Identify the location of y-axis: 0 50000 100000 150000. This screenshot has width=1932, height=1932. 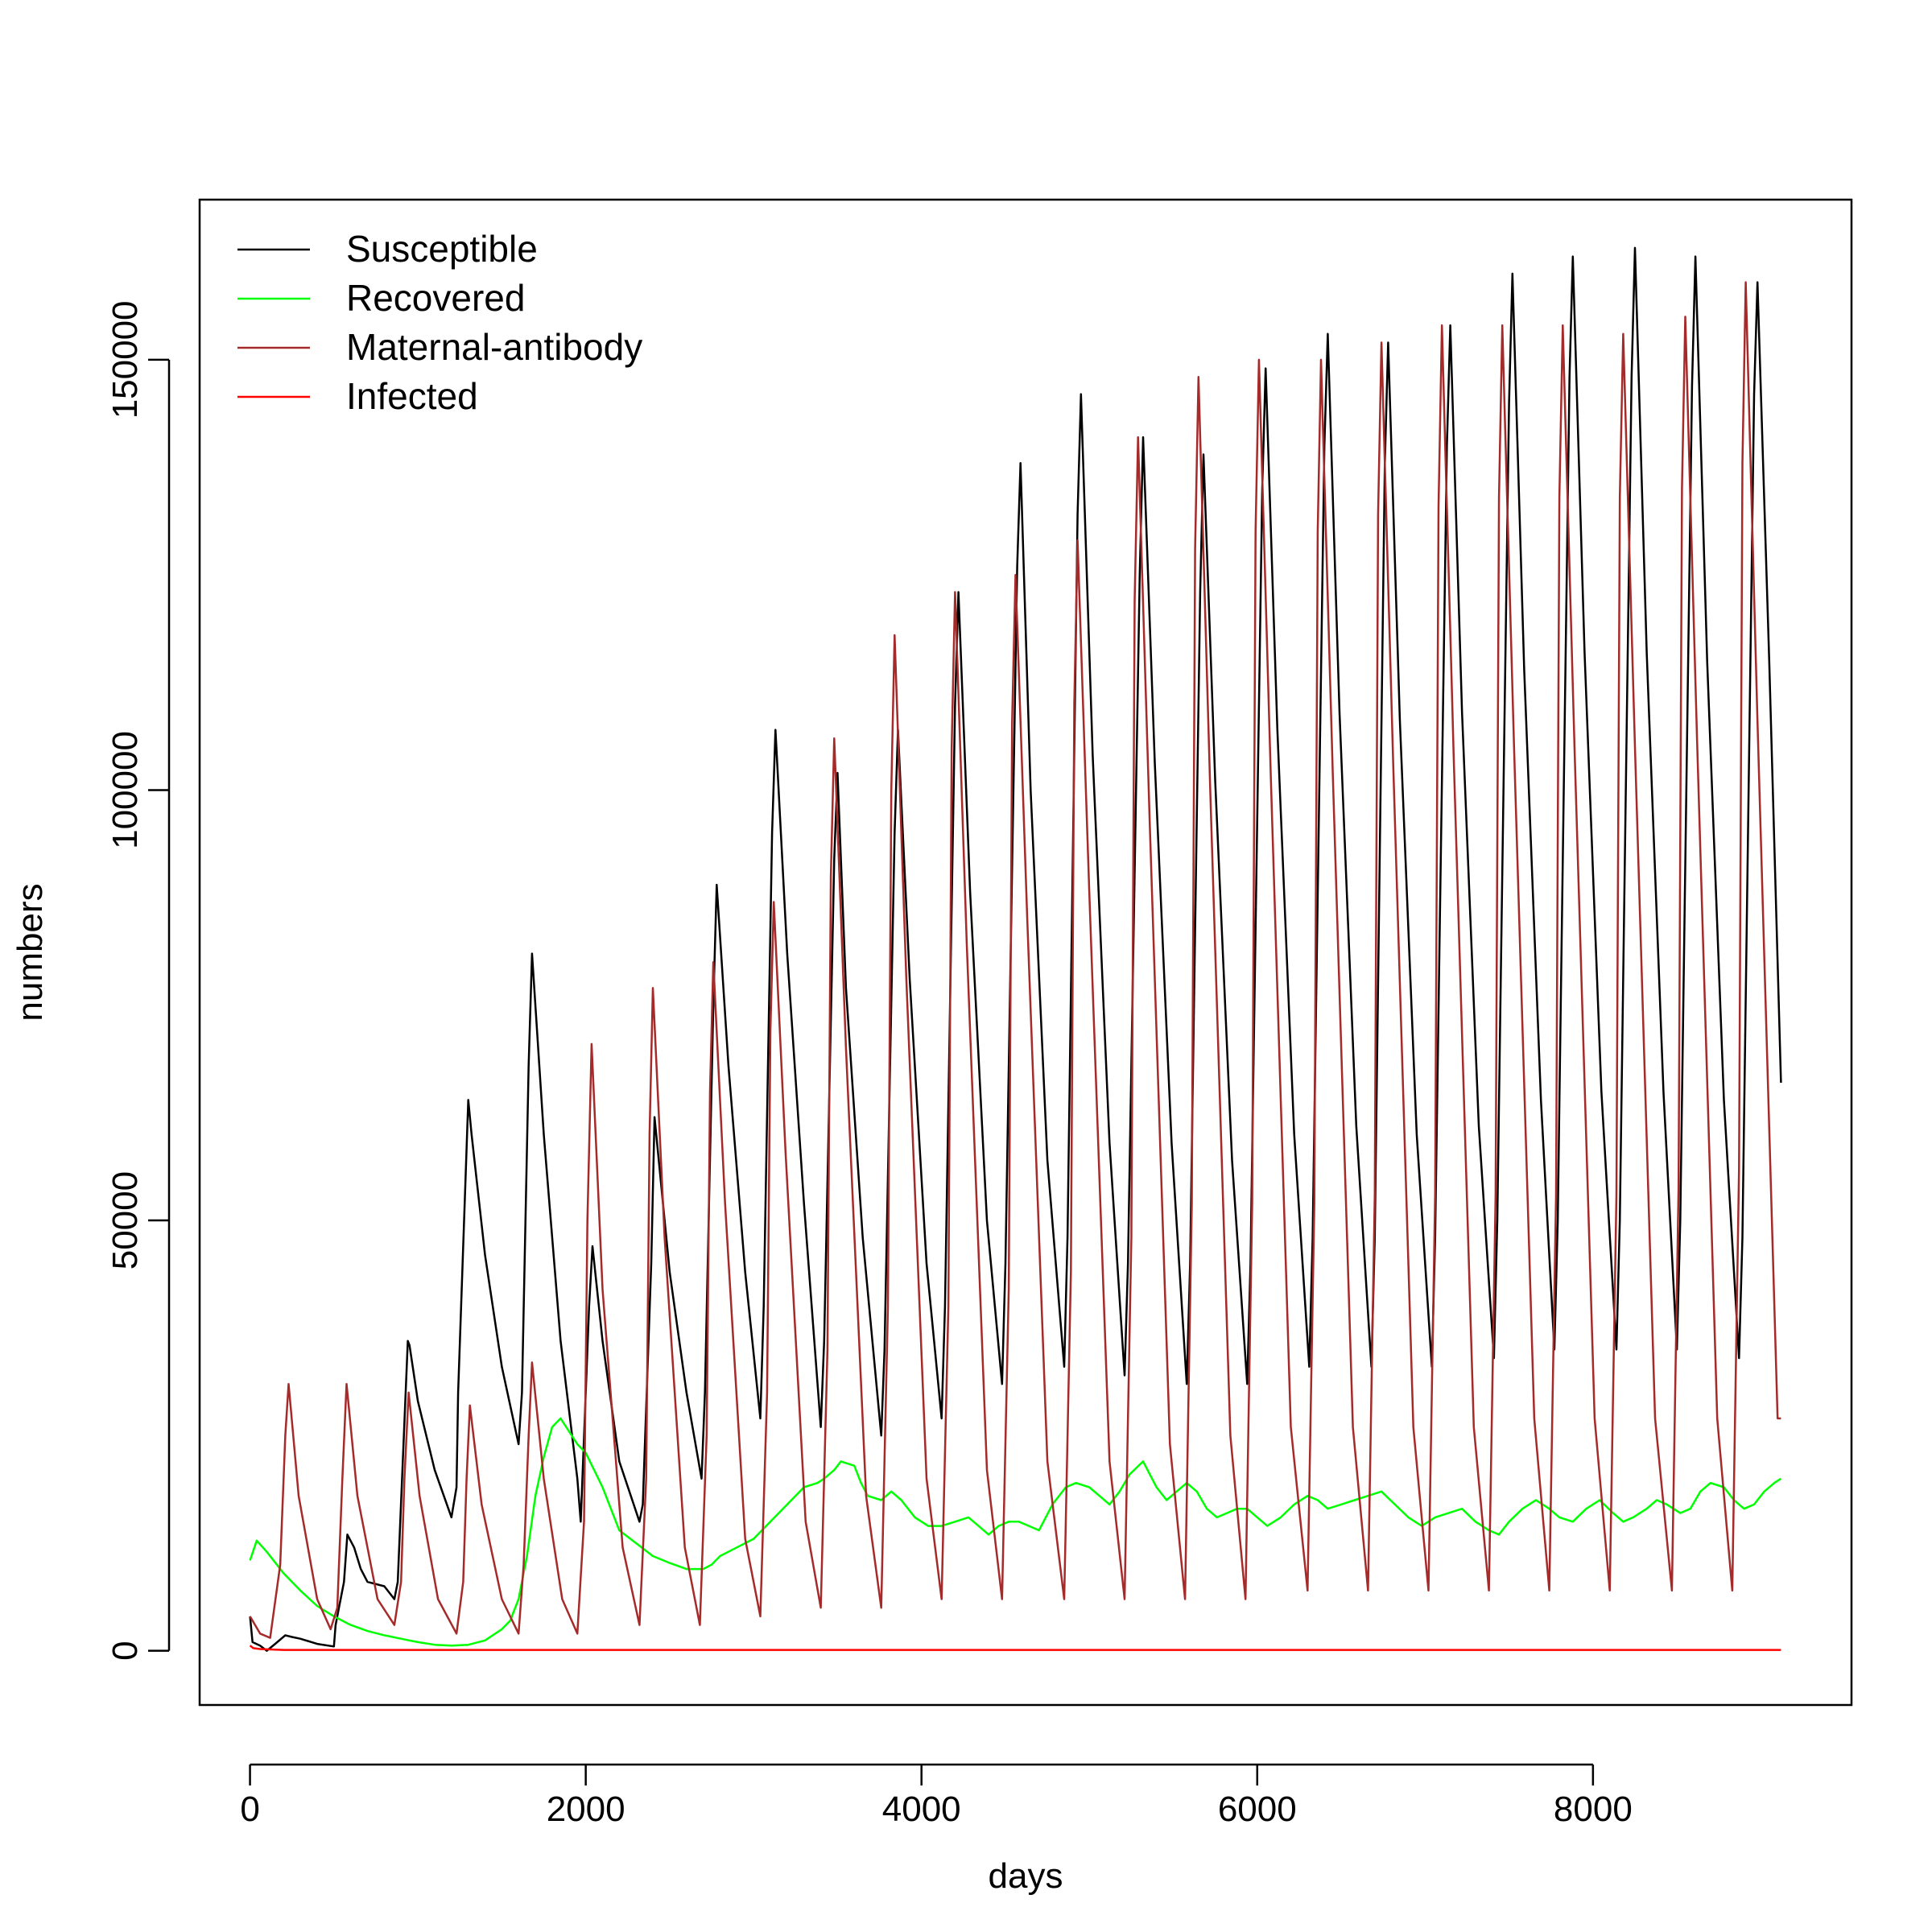
(138, 980).